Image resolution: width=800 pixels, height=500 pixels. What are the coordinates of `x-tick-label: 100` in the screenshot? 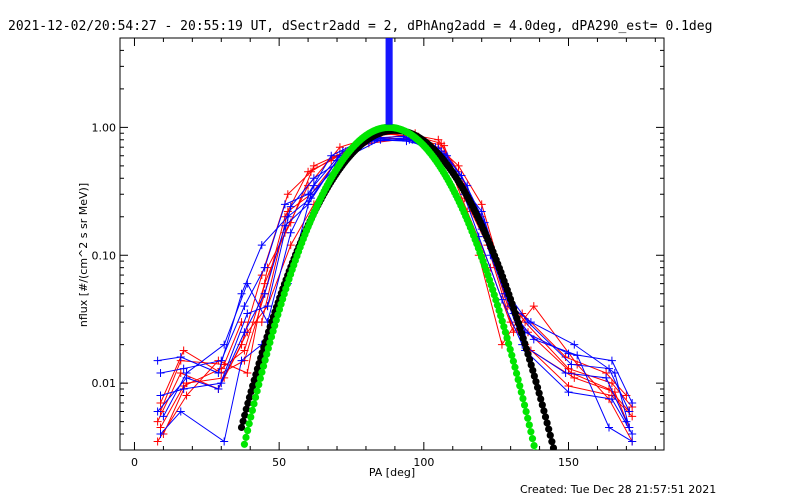 It's located at (423, 462).